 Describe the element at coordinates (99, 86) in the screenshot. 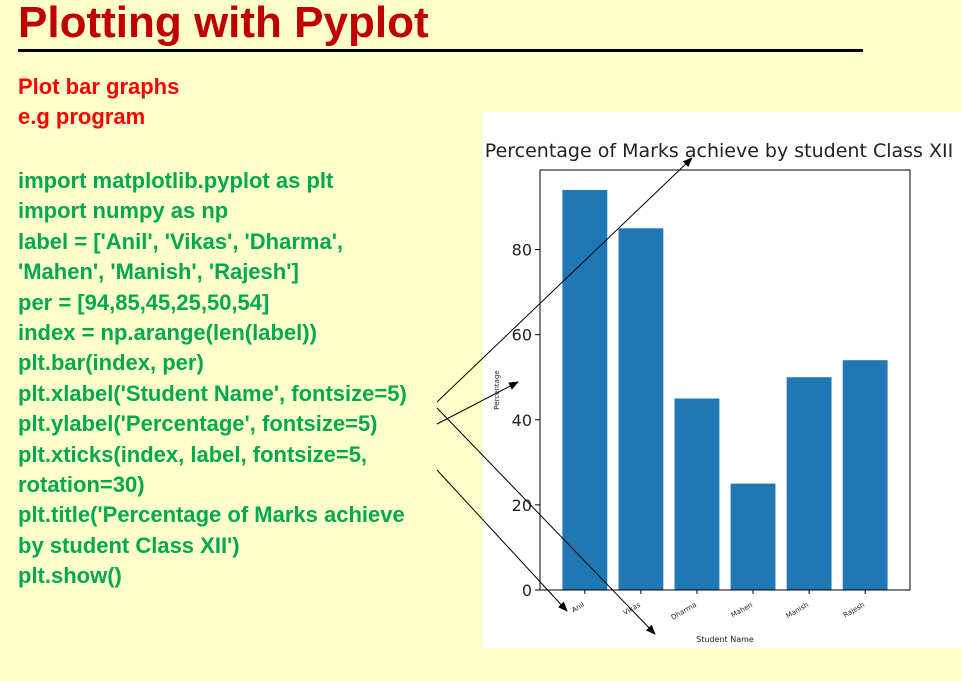

I see `subtitle-plot-bar-graphs: Plot bar graphs` at that location.